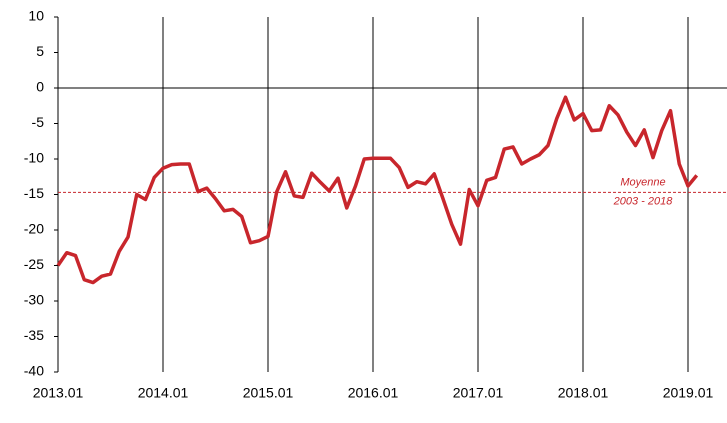 Image resolution: width=727 pixels, height=423 pixels. I want to click on y-tick-label: -10, so click(34, 158).